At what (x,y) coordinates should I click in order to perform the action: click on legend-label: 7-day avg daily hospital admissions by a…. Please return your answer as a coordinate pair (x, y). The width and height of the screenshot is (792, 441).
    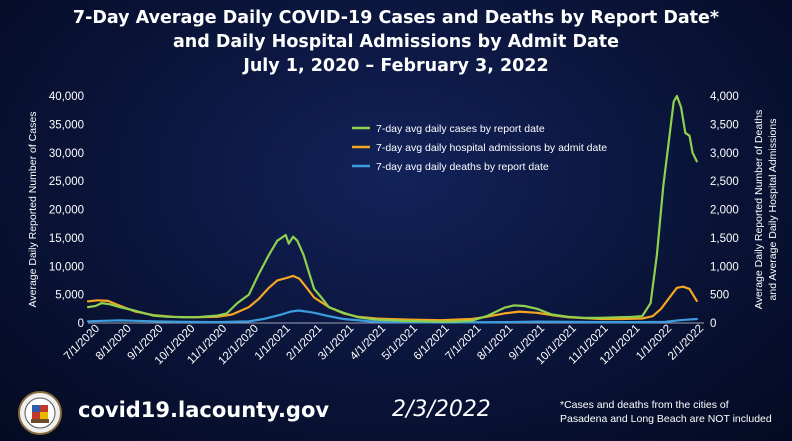
    Looking at the image, I should click on (491, 148).